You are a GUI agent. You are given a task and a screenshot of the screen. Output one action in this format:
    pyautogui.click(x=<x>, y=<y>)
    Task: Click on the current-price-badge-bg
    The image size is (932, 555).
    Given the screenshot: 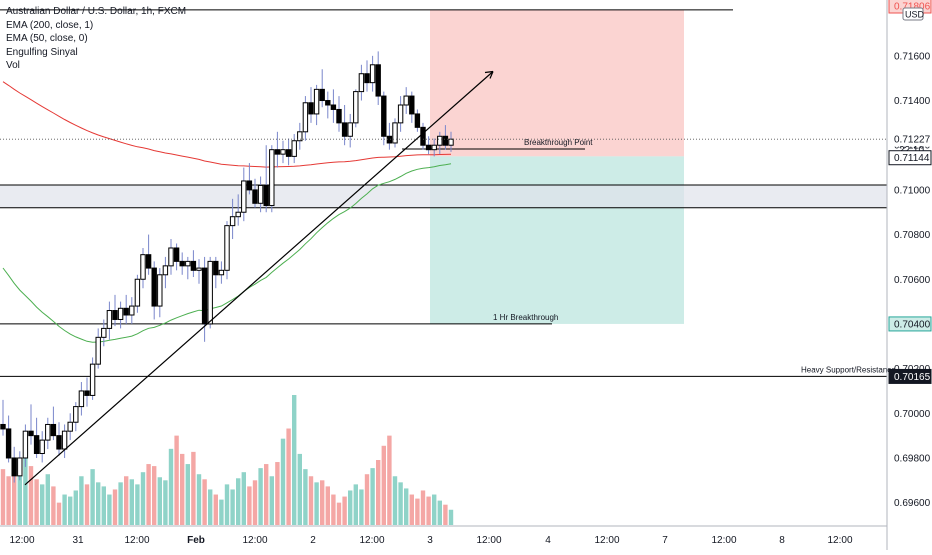 What is the action you would take?
    pyautogui.click(x=910, y=139)
    